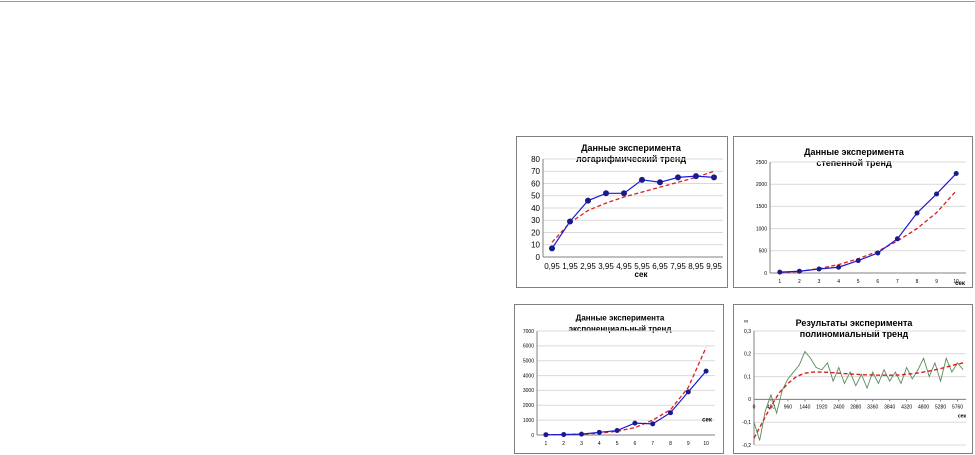 Image resolution: width=975 pixels, height=455 pixels. I want to click on x-tick-label: 5, so click(858, 282).